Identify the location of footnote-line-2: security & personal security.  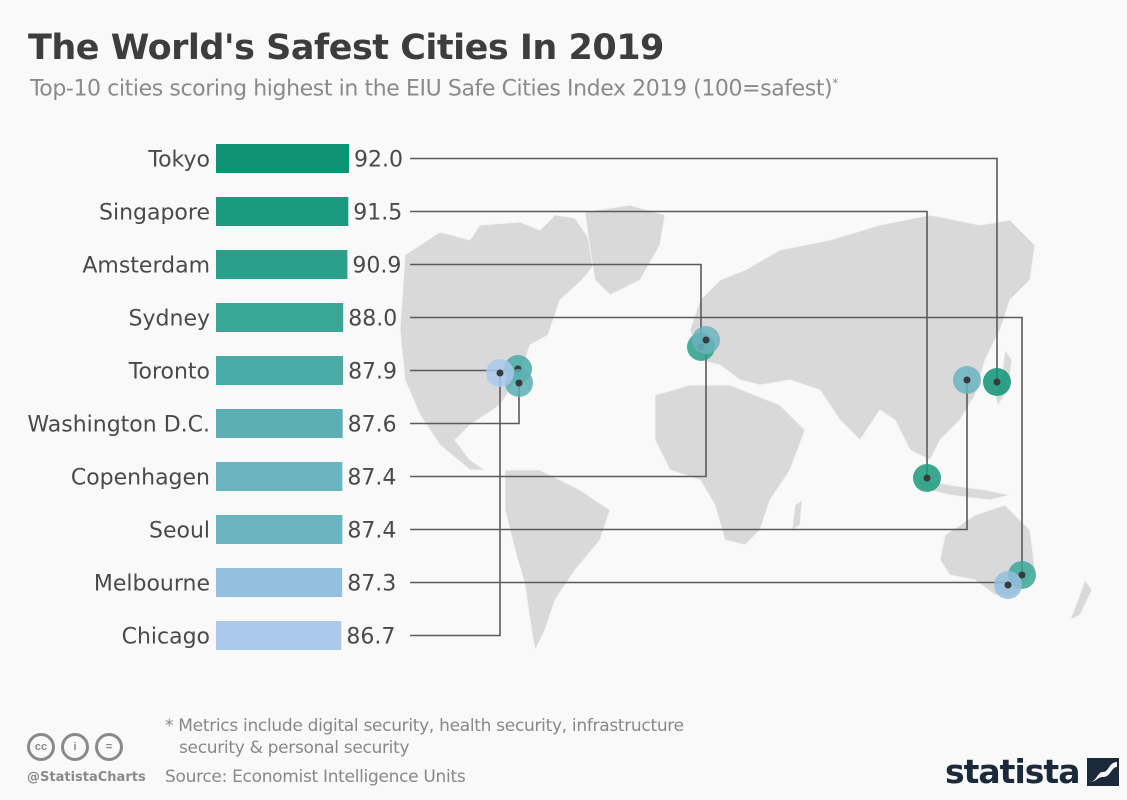
(294, 748).